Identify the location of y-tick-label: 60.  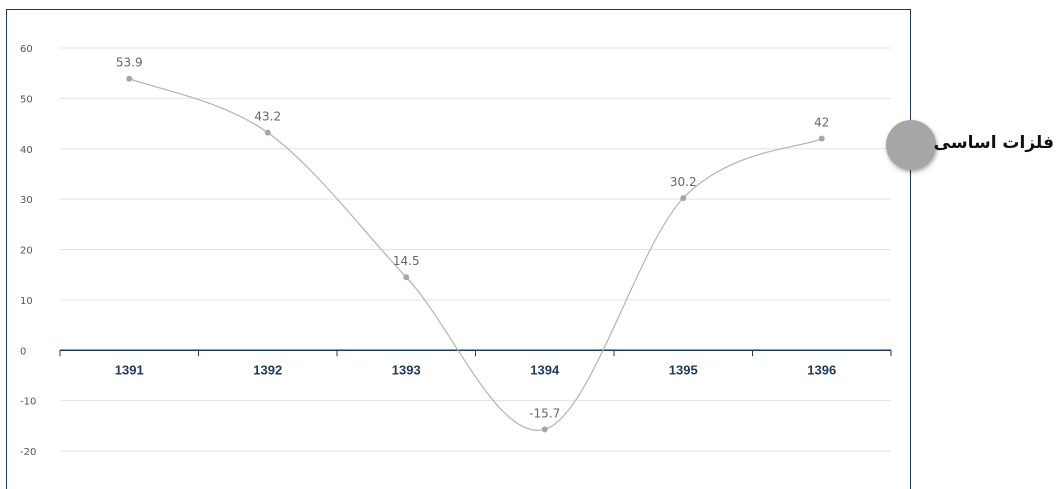
(26, 49).